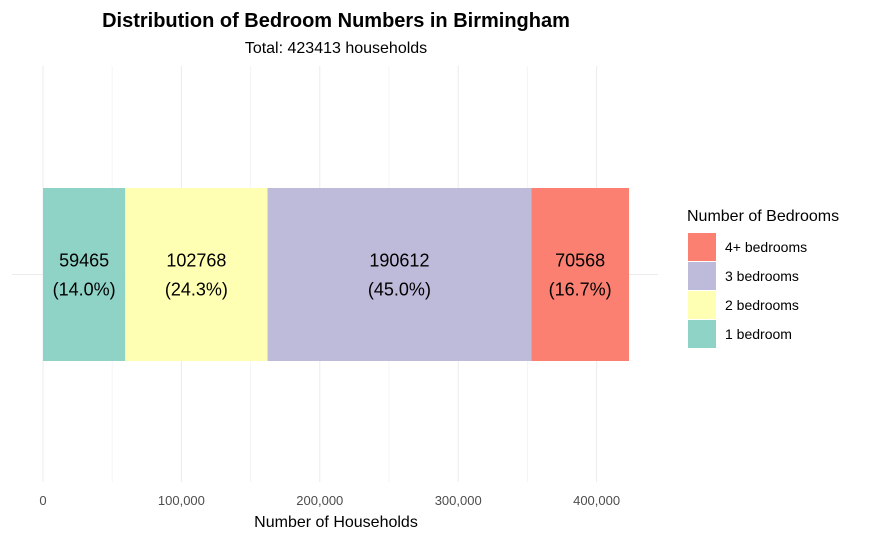  Describe the element at coordinates (196, 261) in the screenshot. I see `segment-value-label: 102768` at that location.